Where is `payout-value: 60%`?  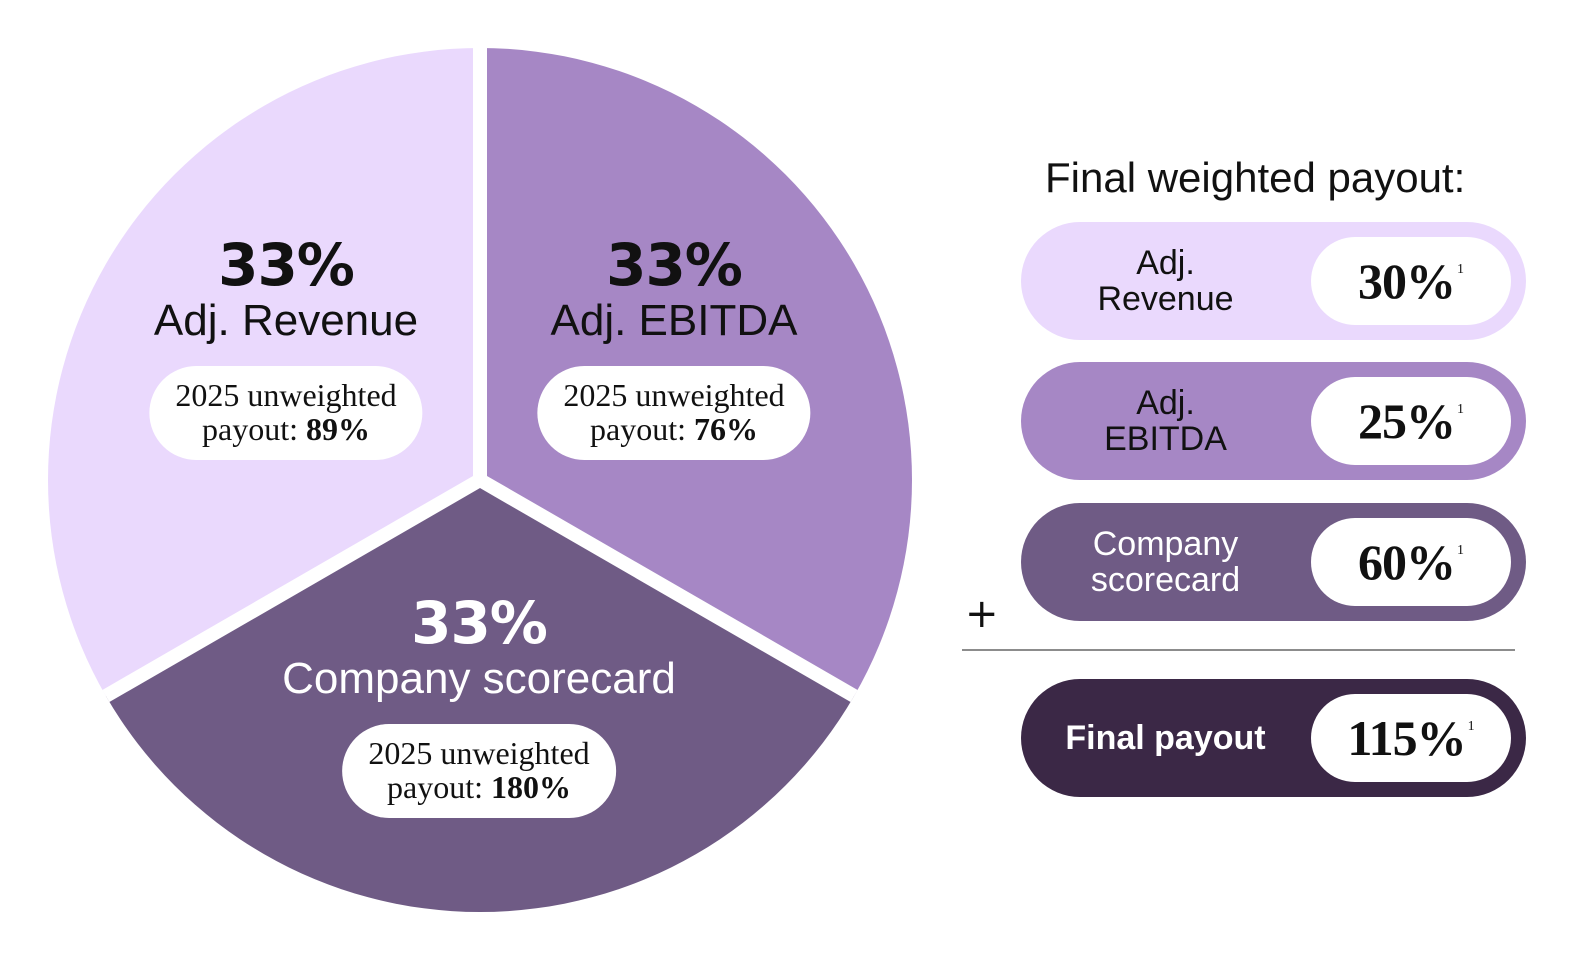 payout-value: 60% is located at coordinates (1407, 562).